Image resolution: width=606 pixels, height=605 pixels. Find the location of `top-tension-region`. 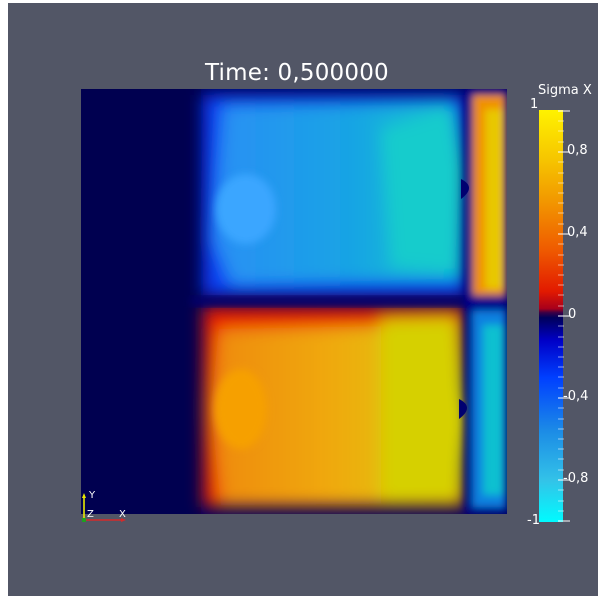

top-tension-region is located at coordinates (334, 195).